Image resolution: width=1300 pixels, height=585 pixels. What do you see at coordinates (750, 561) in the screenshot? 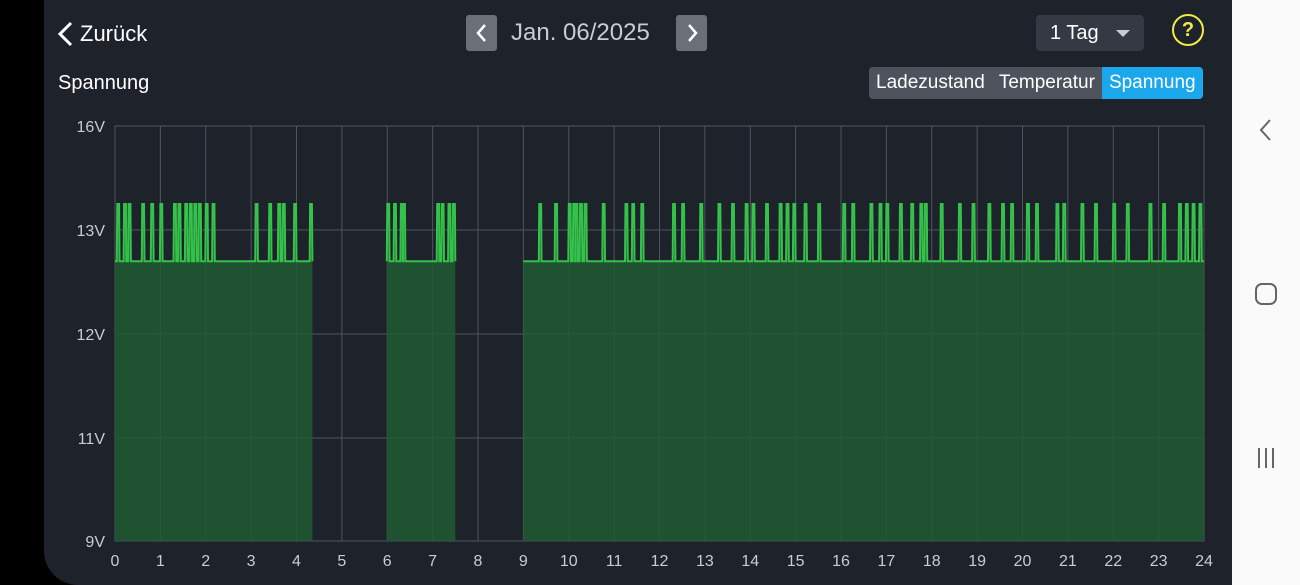
I see `x-tick-label: 14` at bounding box center [750, 561].